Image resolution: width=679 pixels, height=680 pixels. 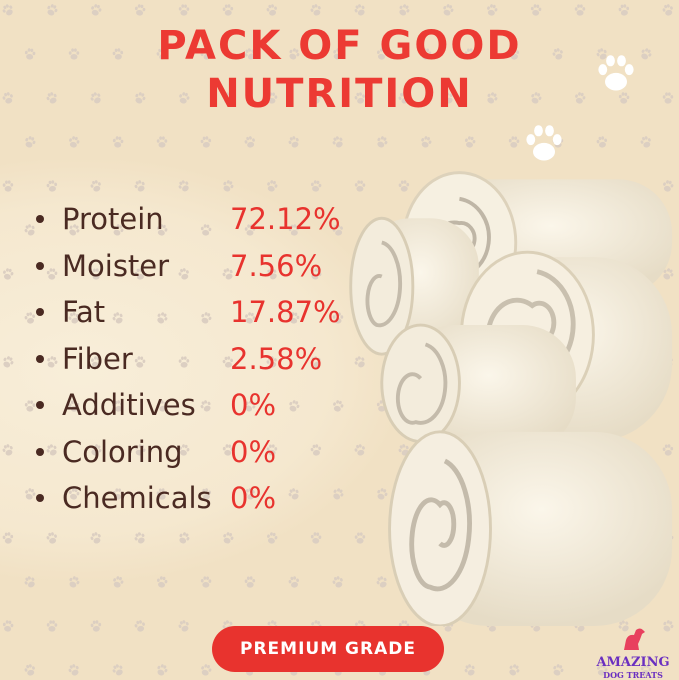 What do you see at coordinates (188, 219) in the screenshot?
I see `nutrition-row-protein: Protein 72.12%` at bounding box center [188, 219].